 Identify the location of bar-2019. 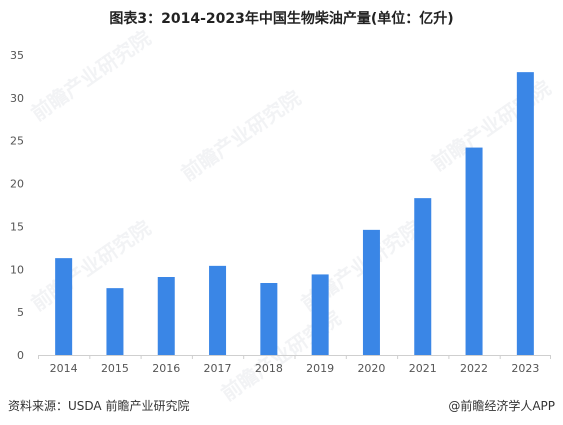
(320, 314).